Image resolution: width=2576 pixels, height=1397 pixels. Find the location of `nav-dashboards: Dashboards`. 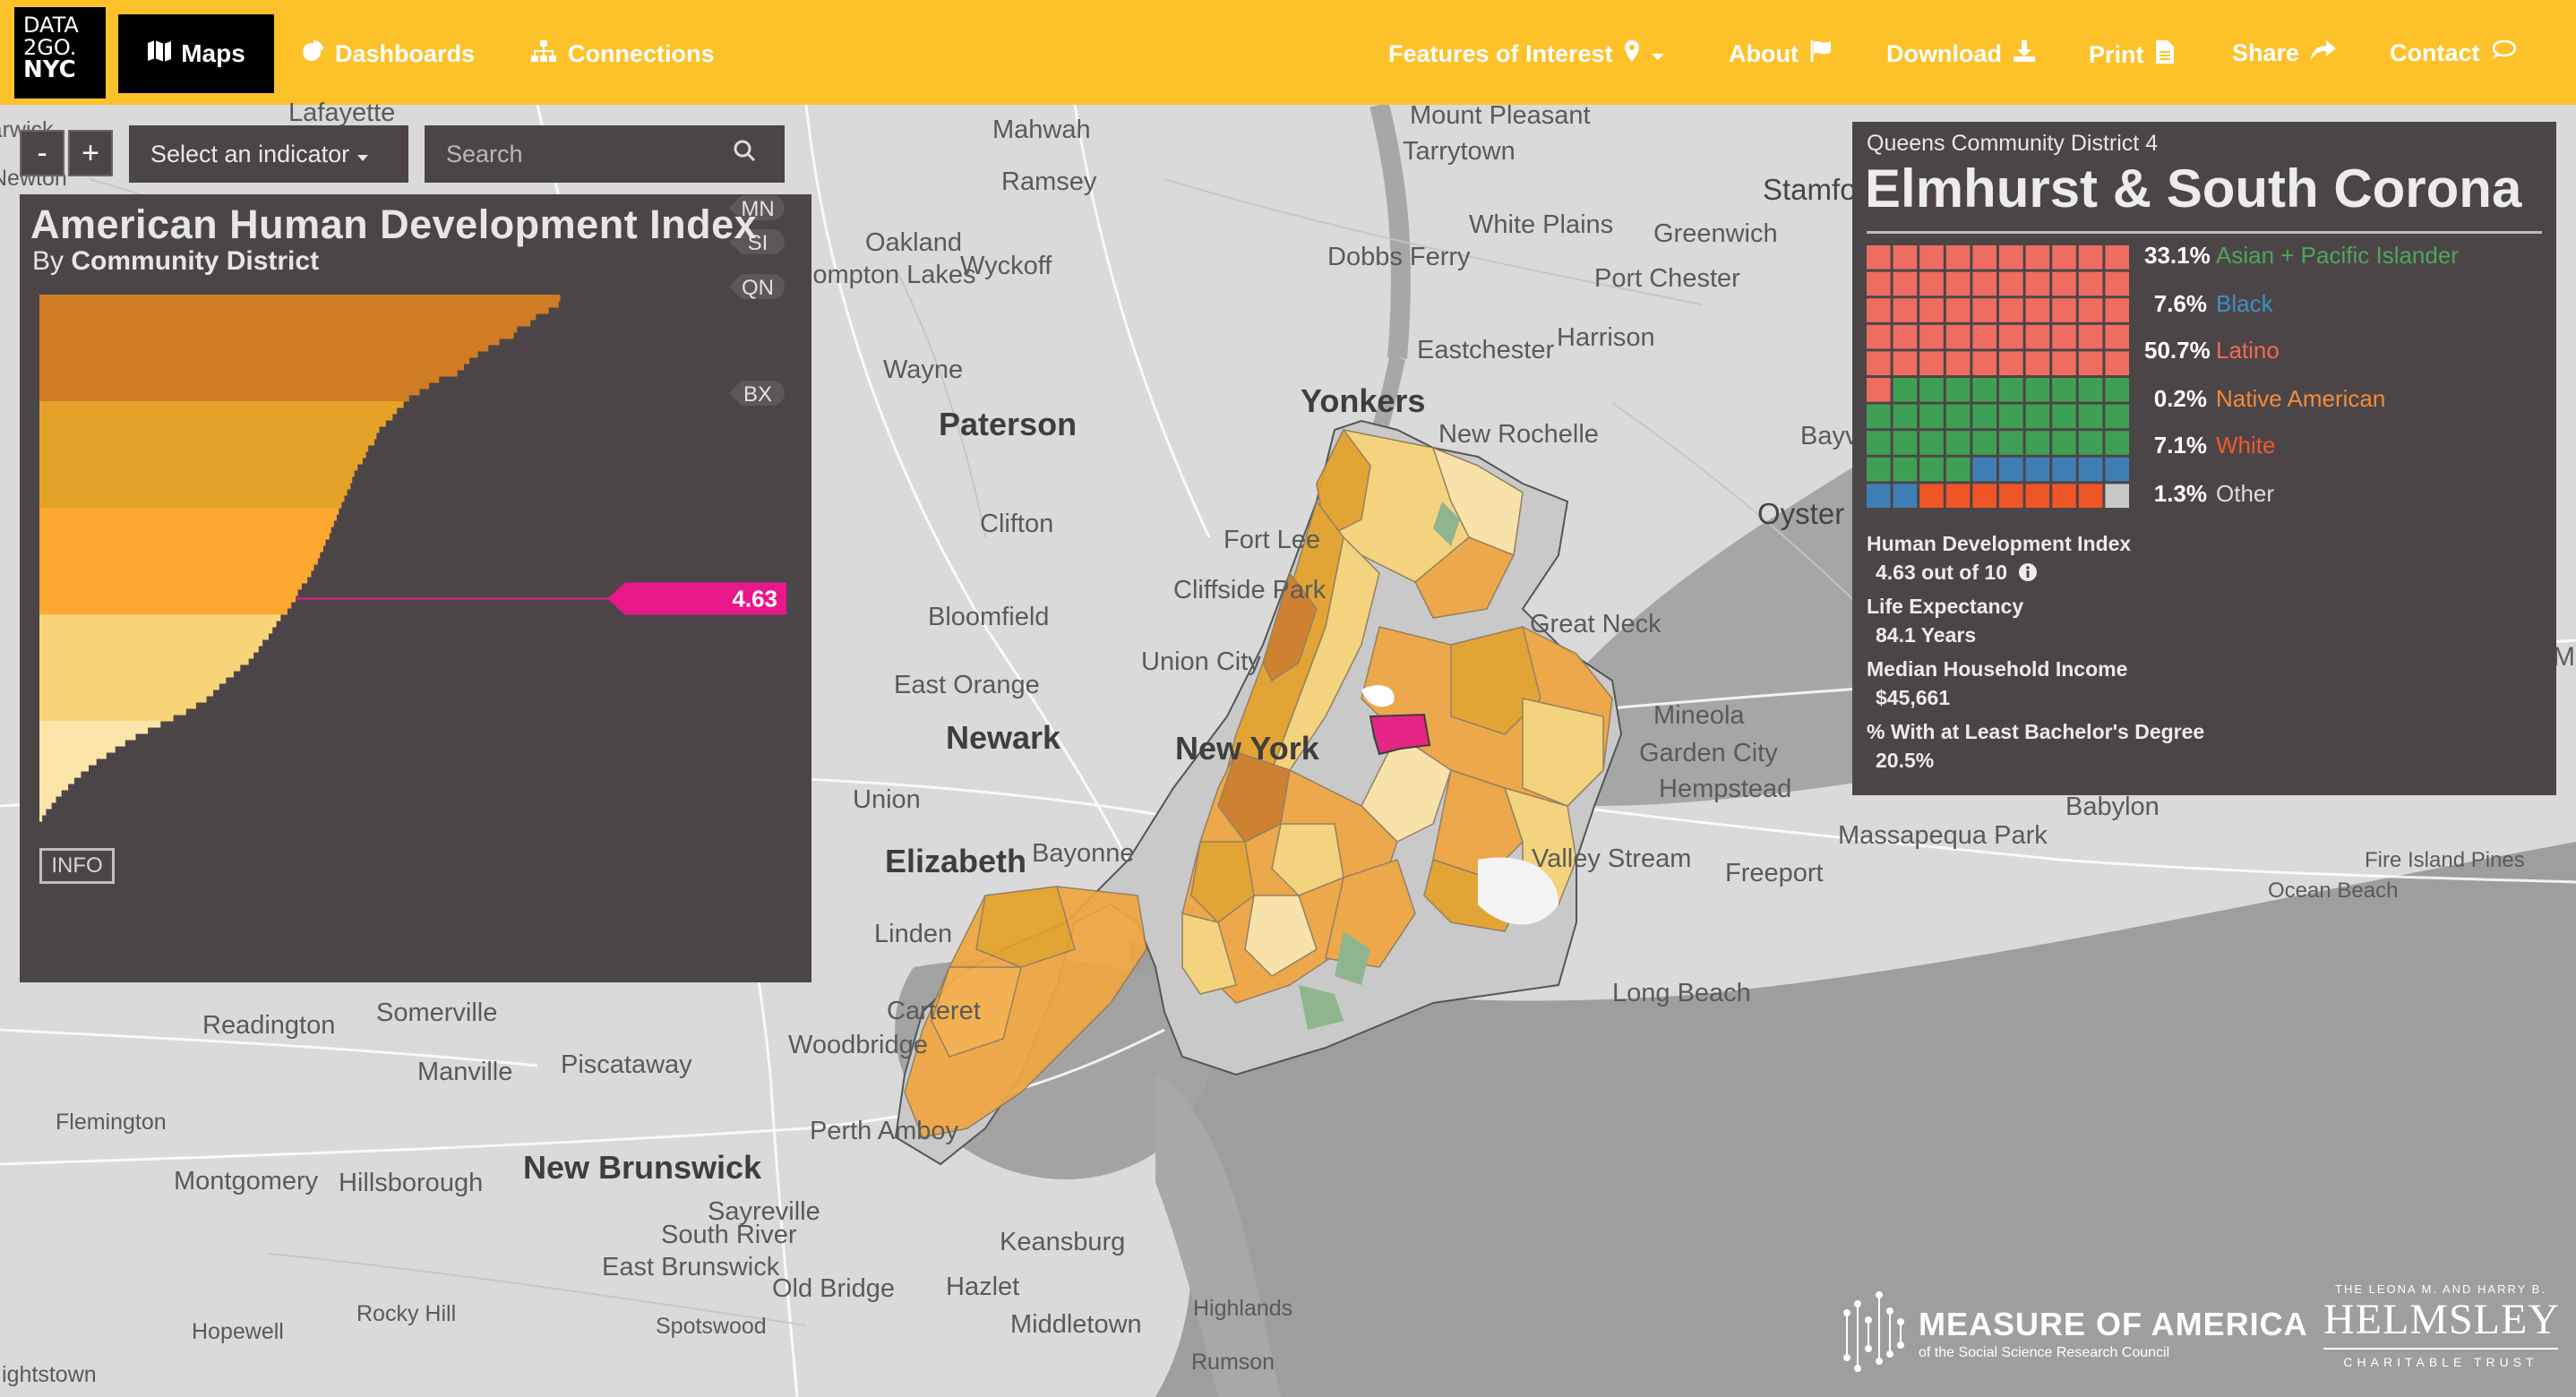

nav-dashboards: Dashboards is located at coordinates (388, 54).